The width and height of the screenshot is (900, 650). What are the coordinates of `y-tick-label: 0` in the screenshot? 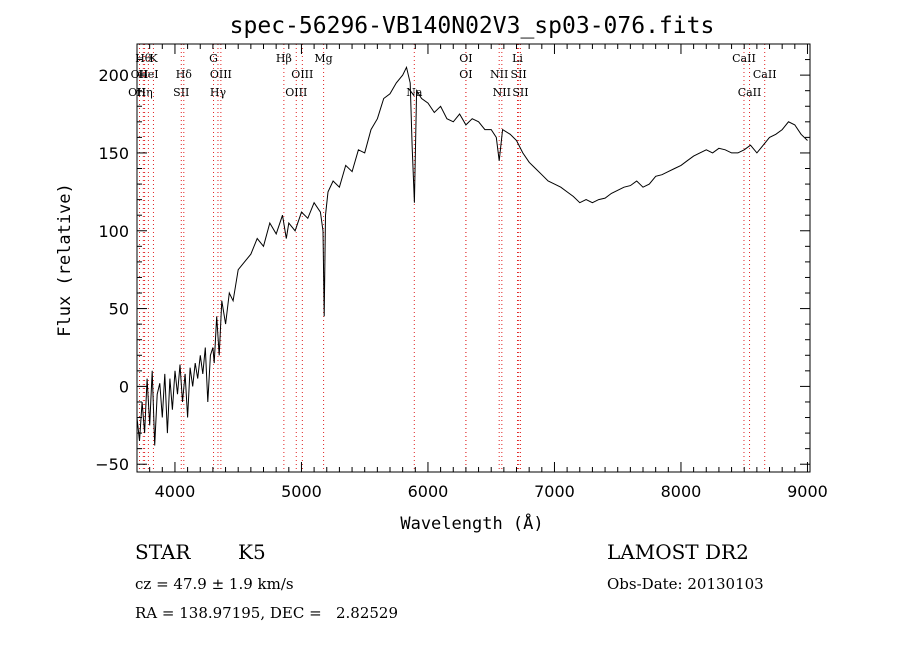 It's located at (124, 386).